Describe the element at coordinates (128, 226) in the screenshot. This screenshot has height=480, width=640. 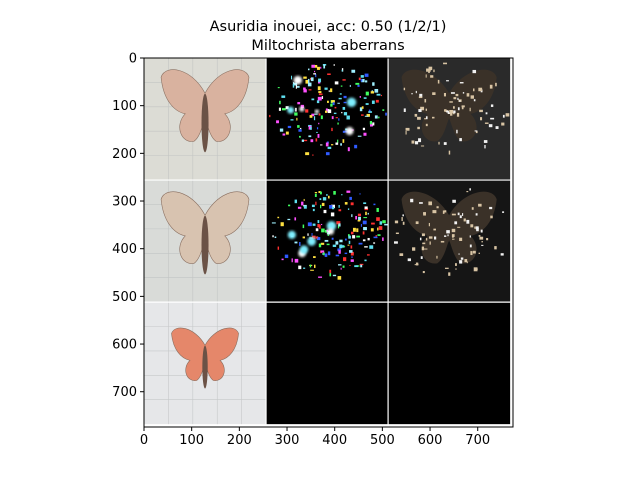
I see `y-axis: 0 100 200 300 400 500 600 700` at that location.